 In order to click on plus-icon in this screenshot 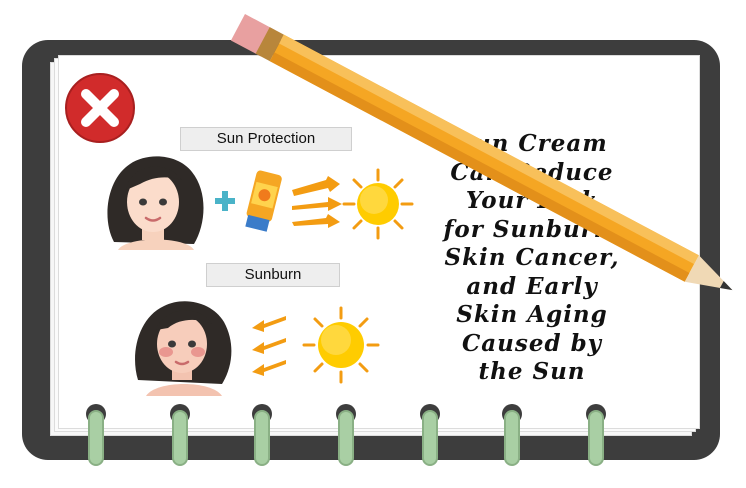, I will do `click(225, 201)`.